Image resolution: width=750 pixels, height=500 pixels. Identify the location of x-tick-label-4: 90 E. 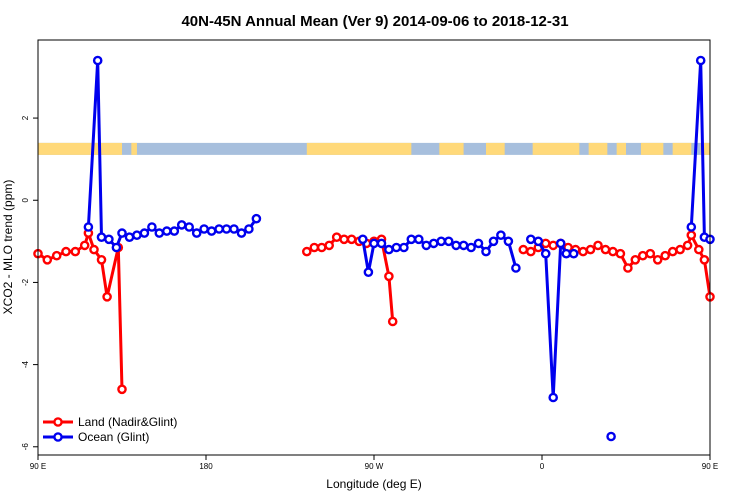
(710, 466).